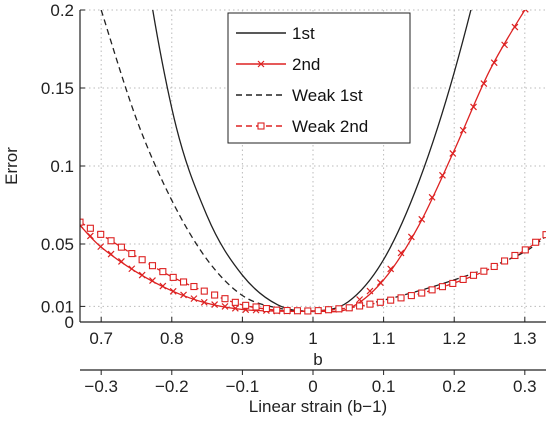 This screenshot has width=552, height=425. I want to click on legend-label: 1st, so click(303, 33).